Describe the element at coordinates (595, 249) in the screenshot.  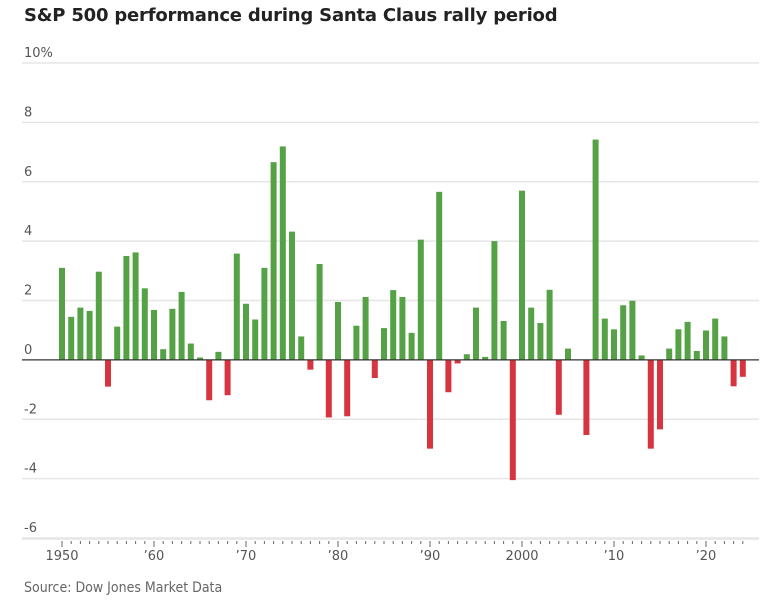
I see `bar-2008` at that location.